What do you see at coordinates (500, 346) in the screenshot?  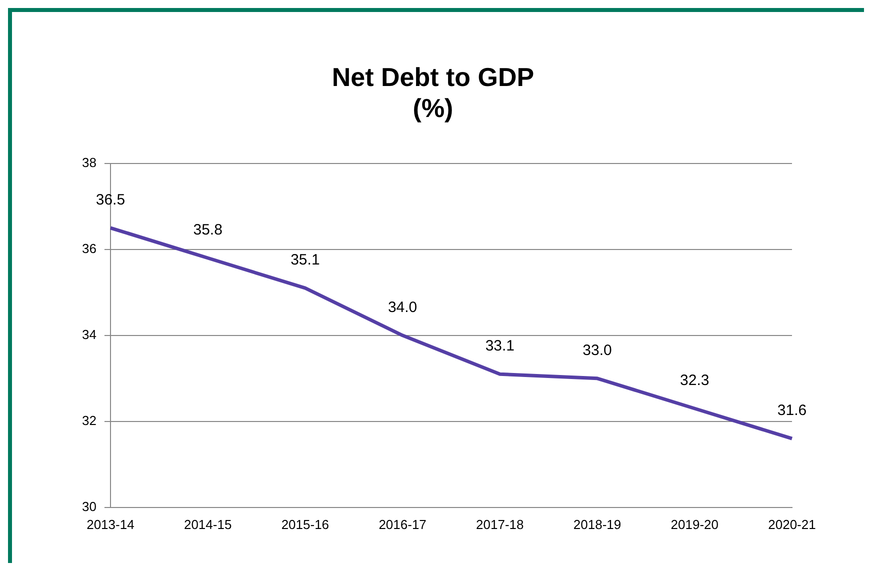 I see `data-label: 33.1` at bounding box center [500, 346].